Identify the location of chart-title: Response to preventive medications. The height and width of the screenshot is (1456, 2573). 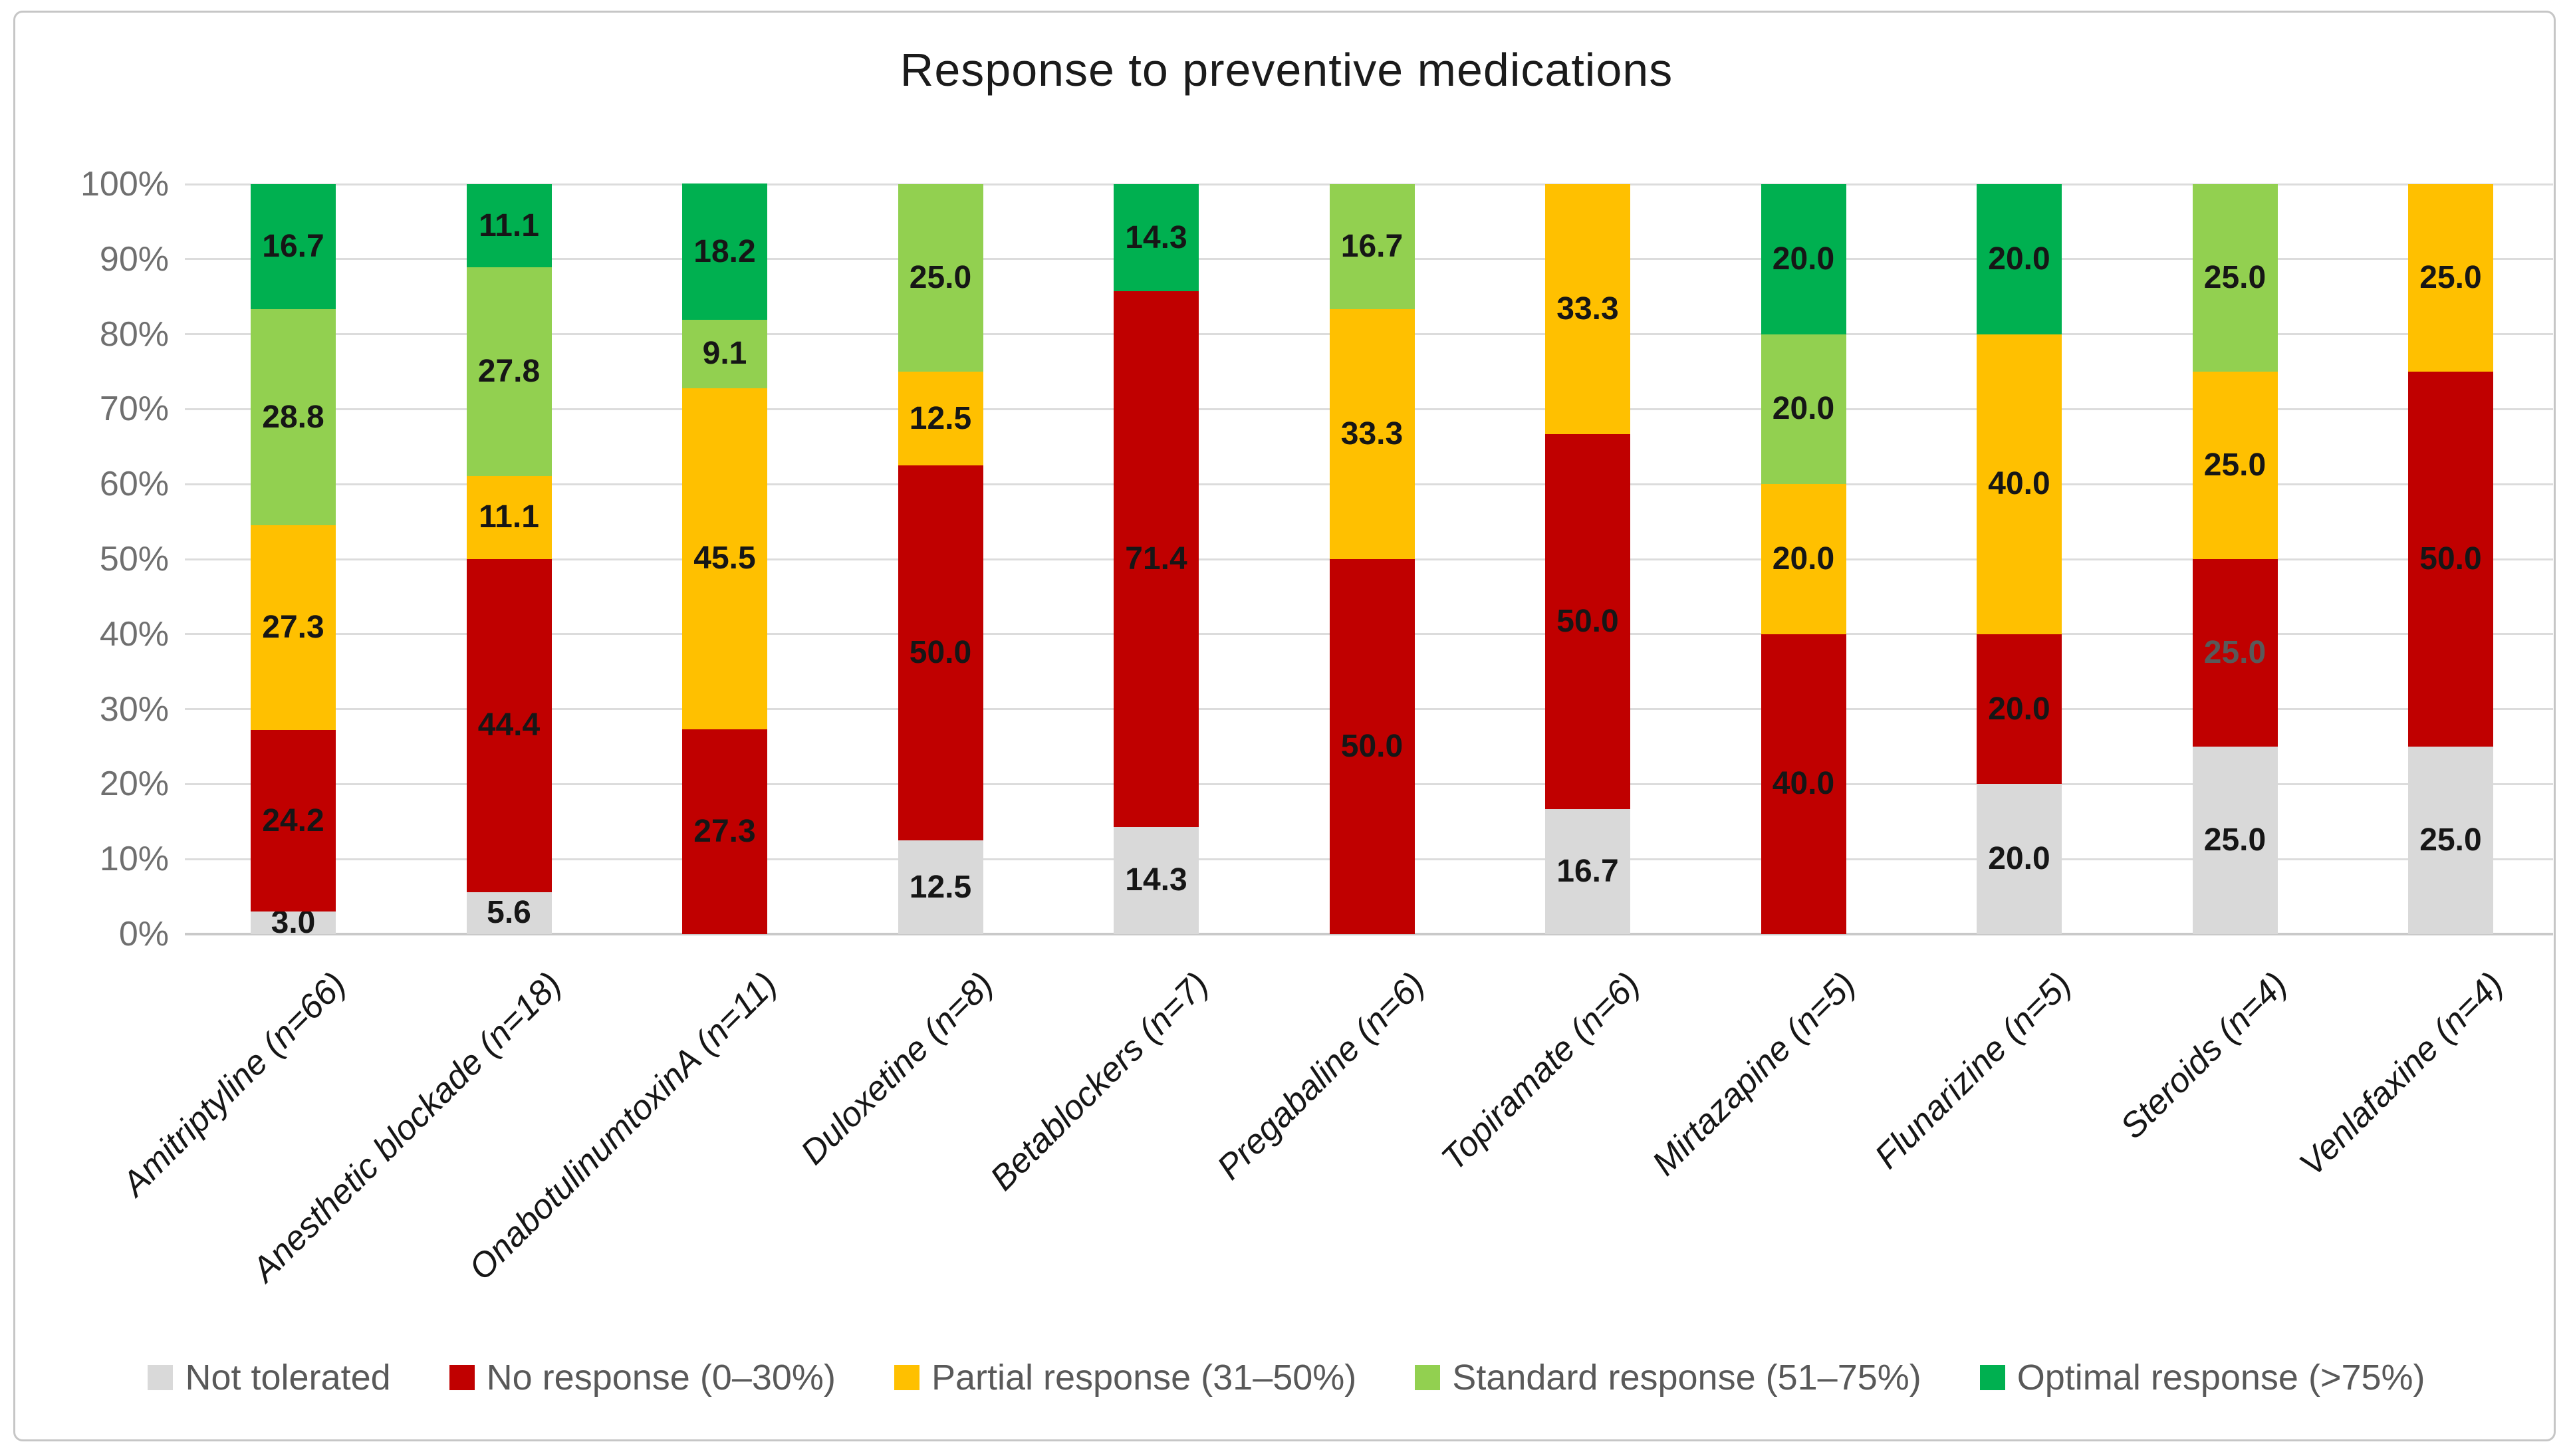
(1286, 70).